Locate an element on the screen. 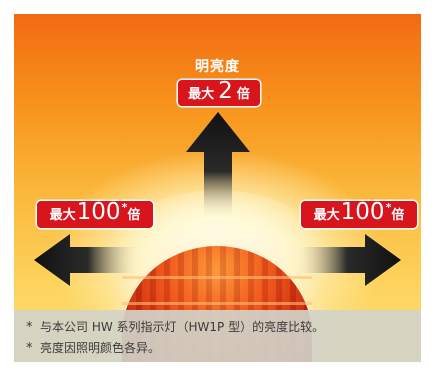 The image size is (435, 376). footnote: * 与本公司 HW 系列指示灯（HW1P 型）的亮度比较。 is located at coordinates (223, 327).